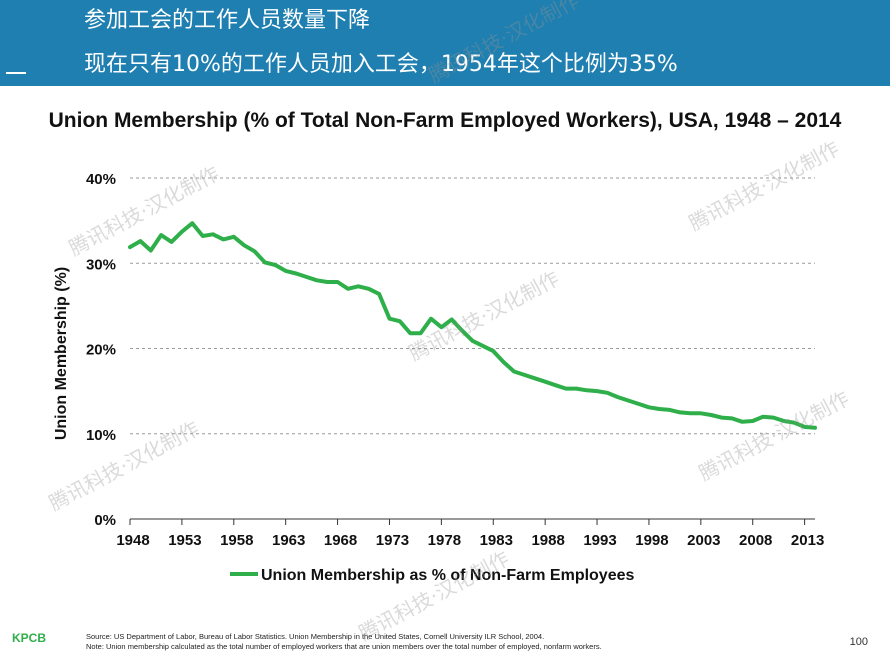 The image size is (890, 668). I want to click on x-tick-label: 1968, so click(340, 540).